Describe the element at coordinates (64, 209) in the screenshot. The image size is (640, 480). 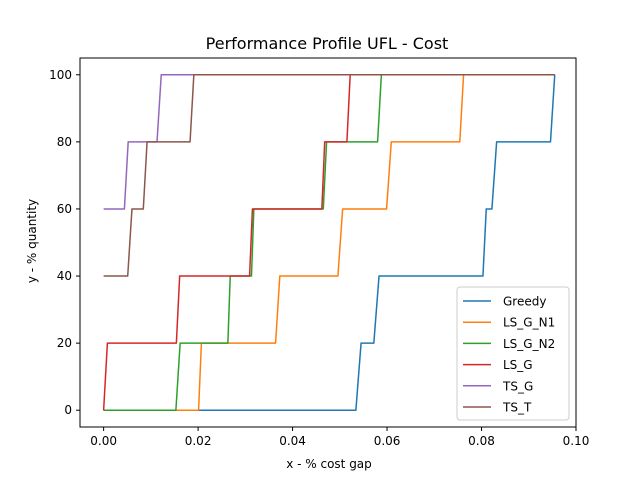
I see `y-tick-label: 60` at that location.